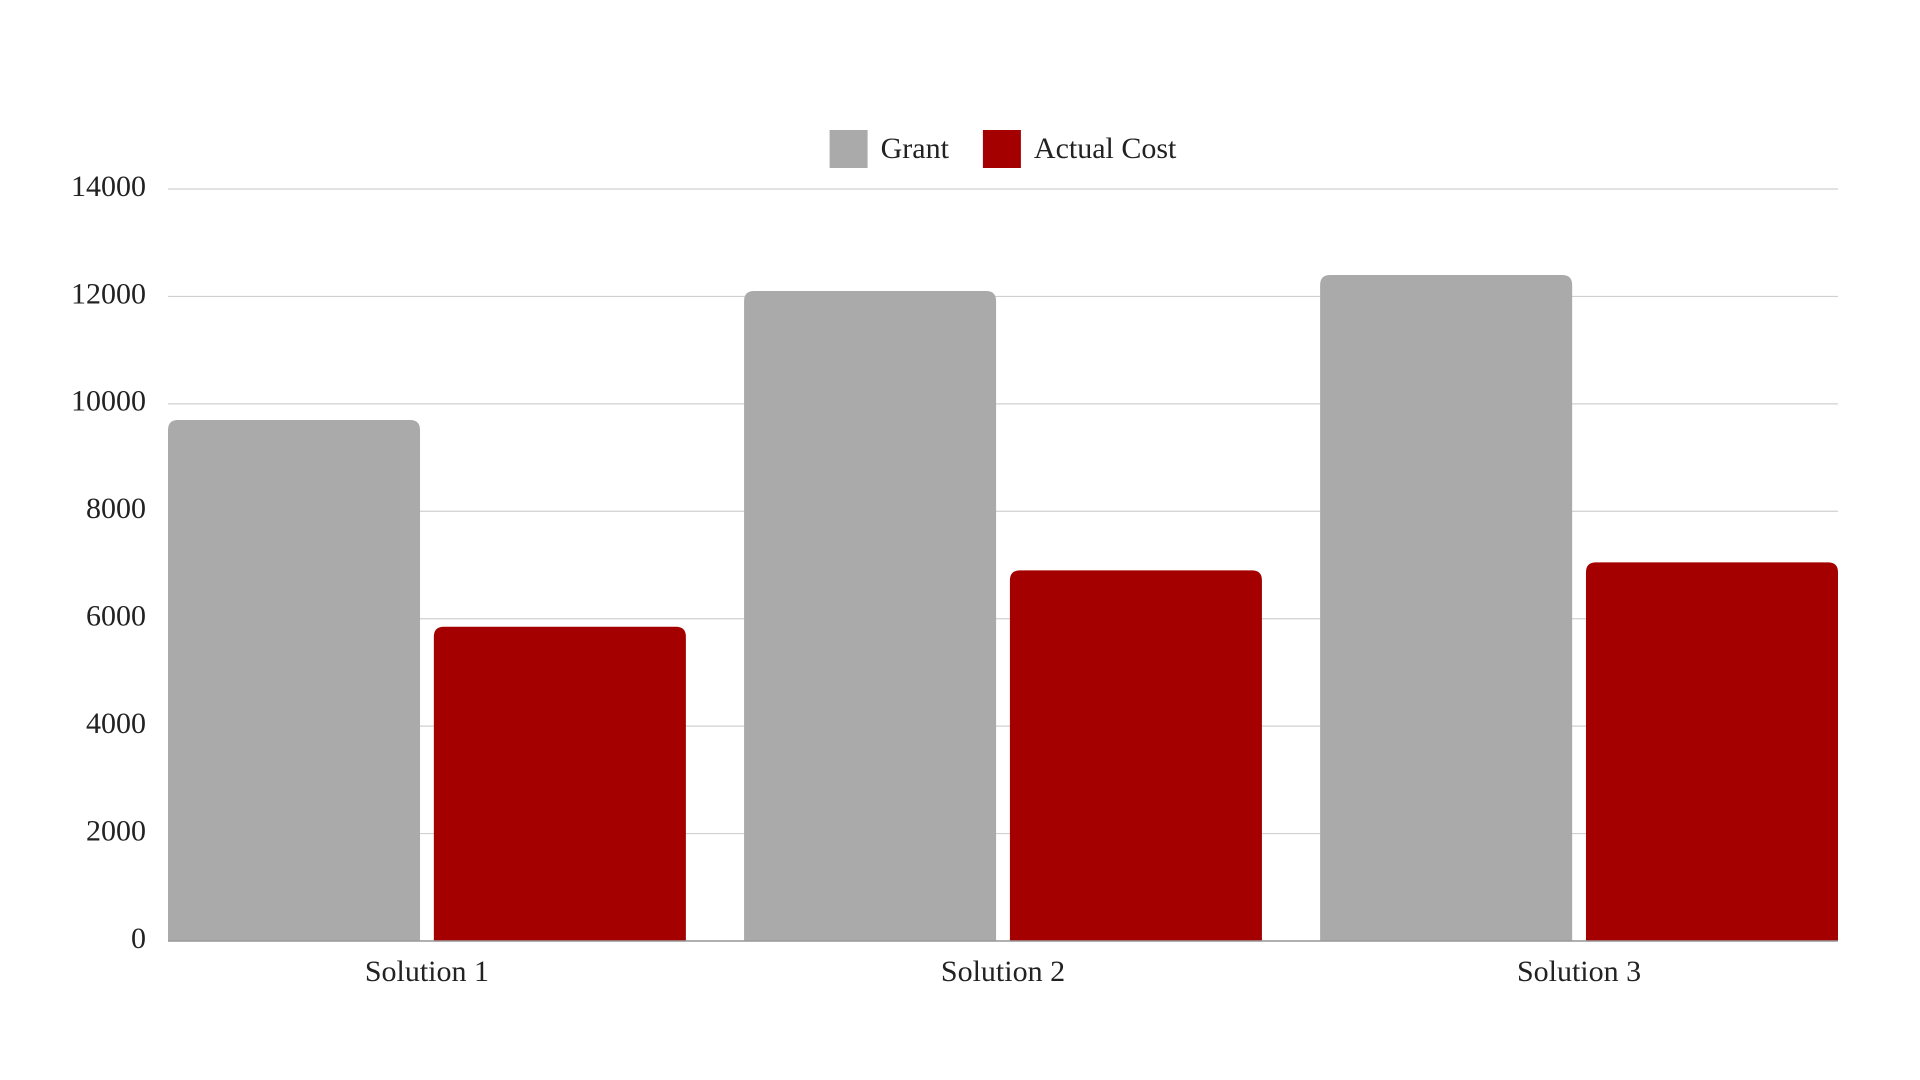 This screenshot has width=1920, height=1080. I want to click on x-tick-label: Solution 1, so click(427, 971).